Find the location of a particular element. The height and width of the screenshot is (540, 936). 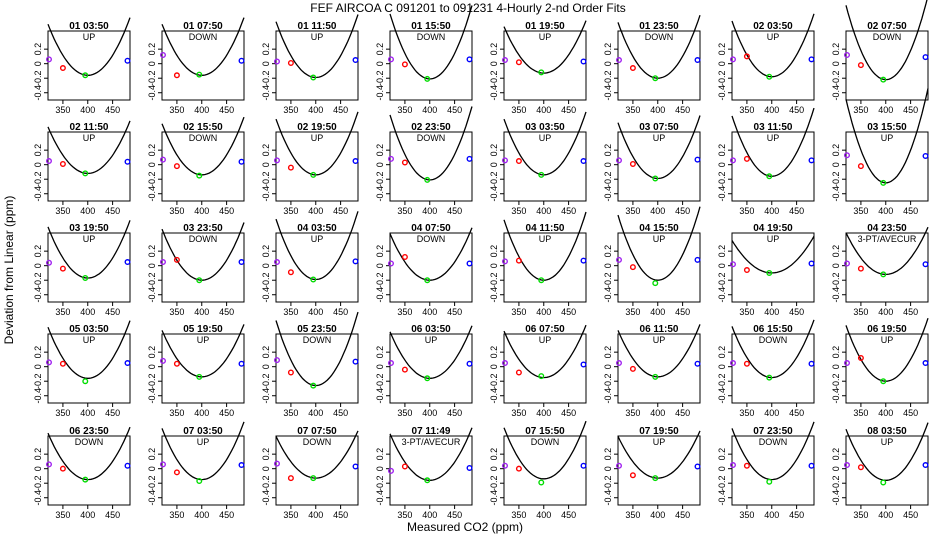

panel-mode-label: 3-PT/AVECUR is located at coordinates (431, 442).